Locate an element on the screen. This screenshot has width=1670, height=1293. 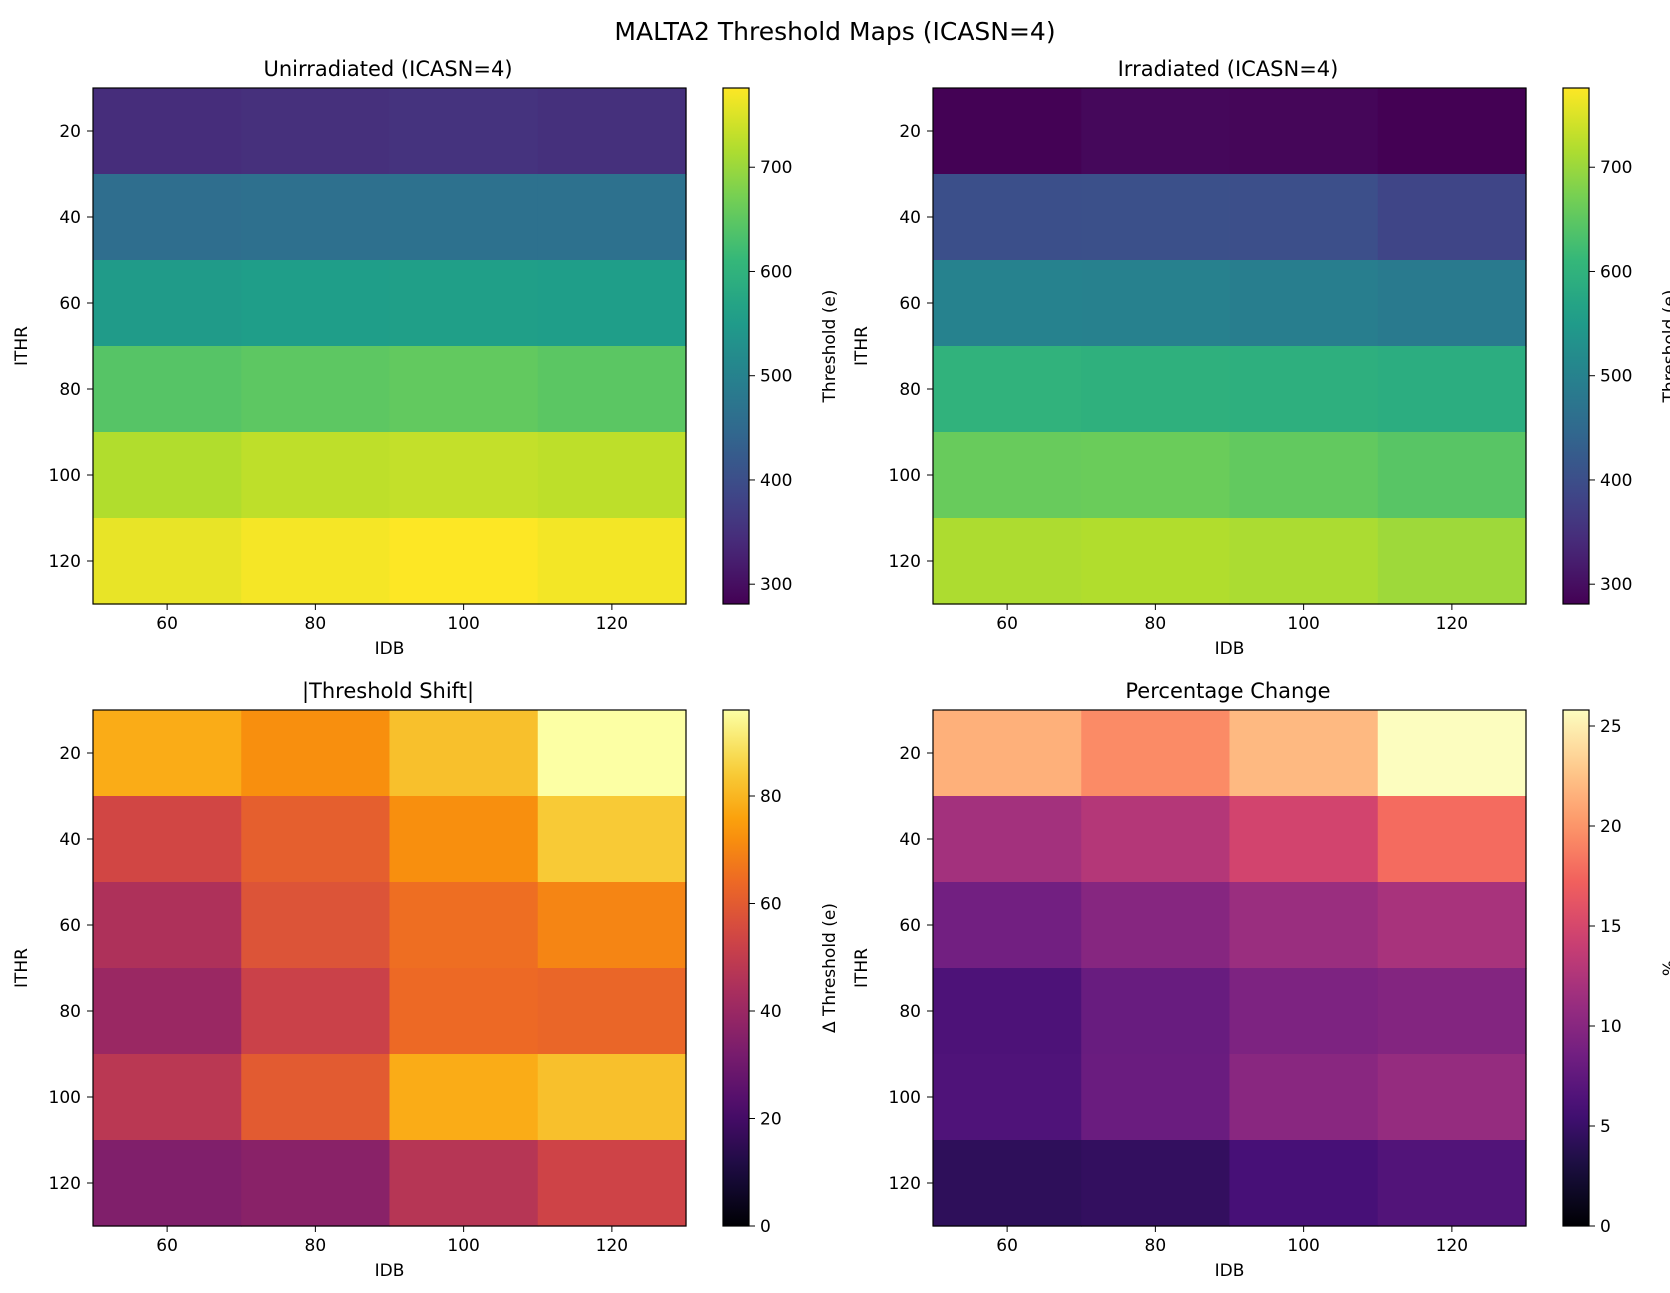
colorbar-tick-label: 60 is located at coordinates (771, 905).